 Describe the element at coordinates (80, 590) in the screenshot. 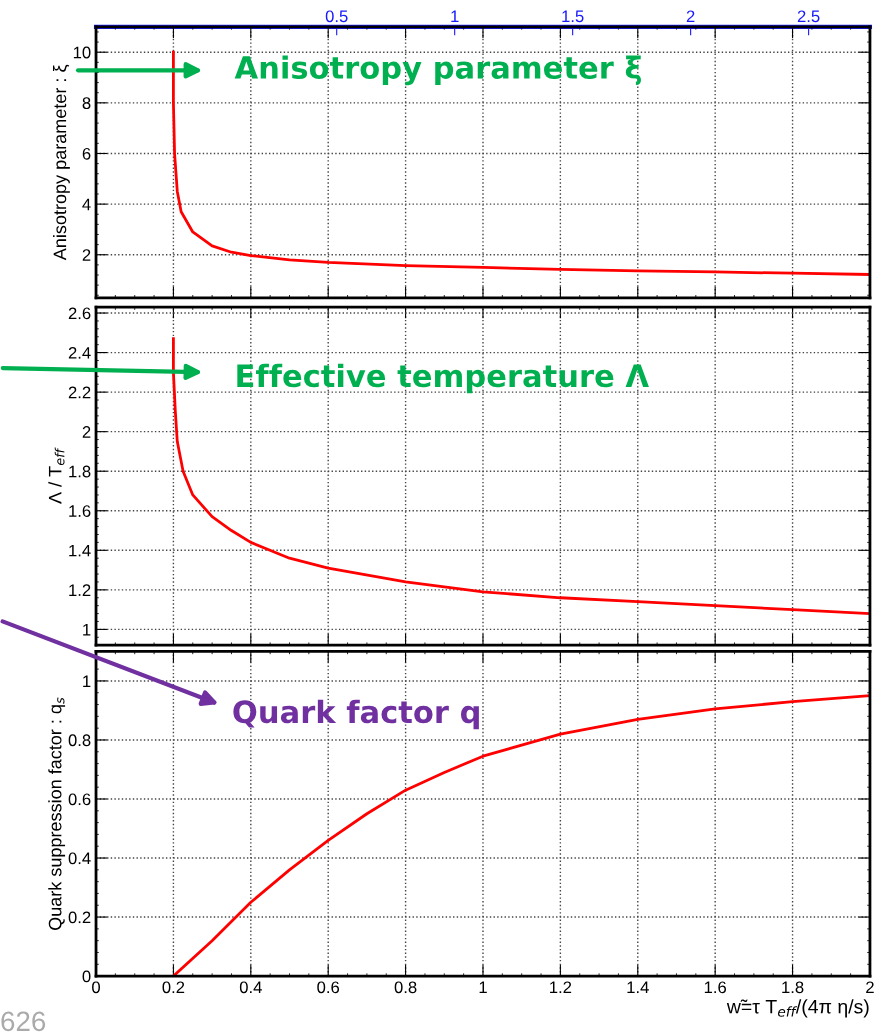

I see `y-tick-label: 1.2` at that location.